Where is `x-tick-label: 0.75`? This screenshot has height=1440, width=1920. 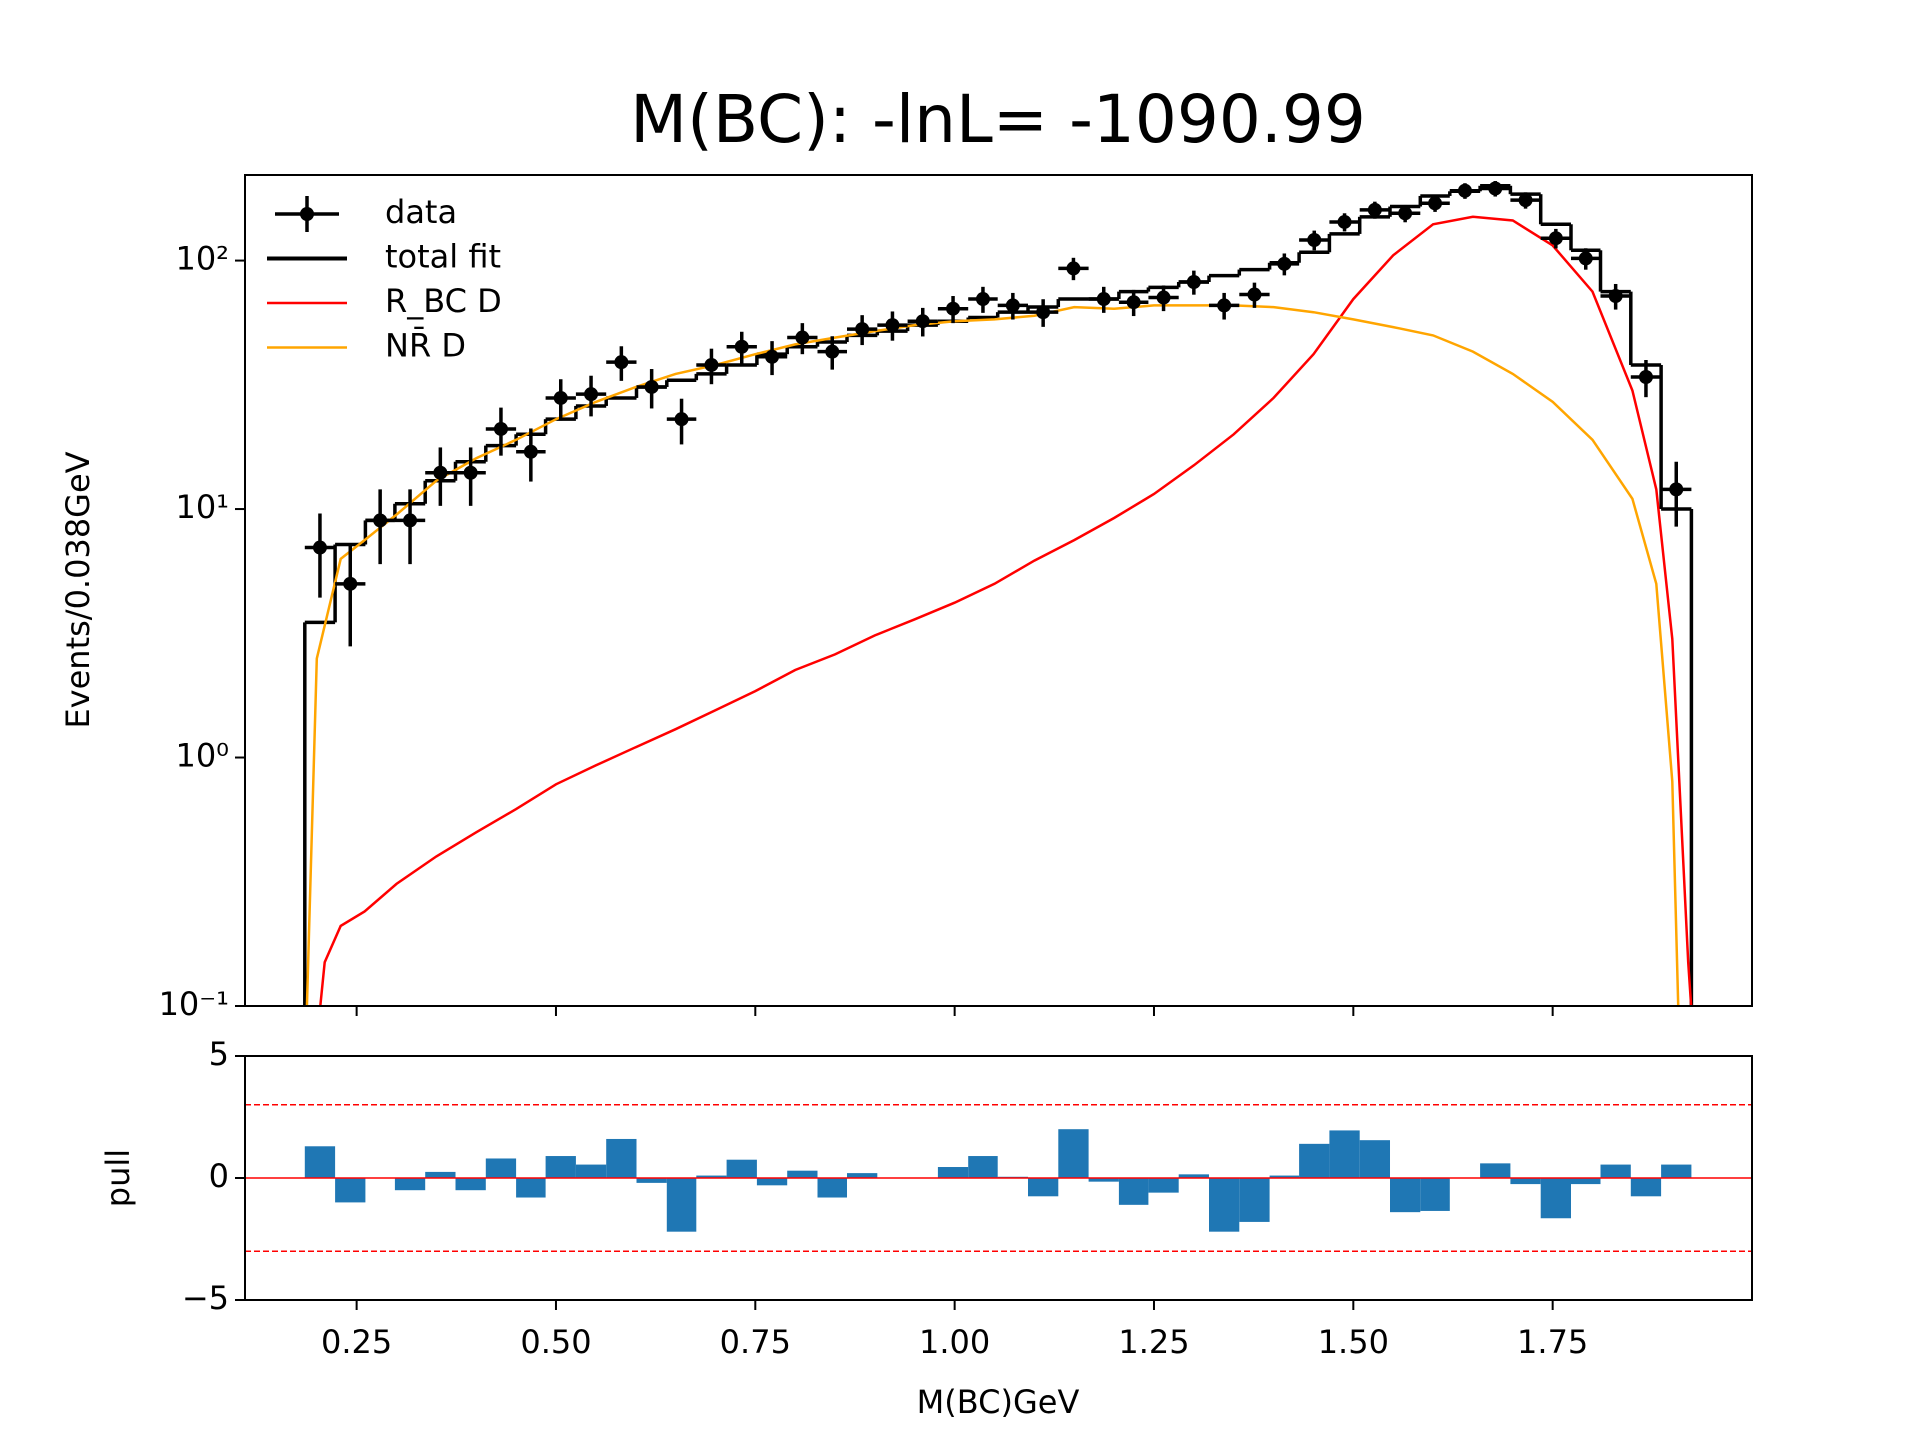
x-tick-label: 0.75 is located at coordinates (755, 1342).